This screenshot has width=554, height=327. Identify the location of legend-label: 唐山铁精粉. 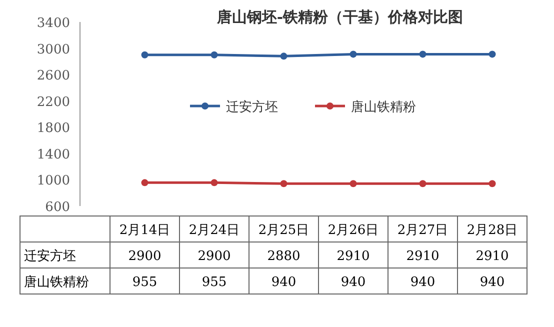
(383, 107).